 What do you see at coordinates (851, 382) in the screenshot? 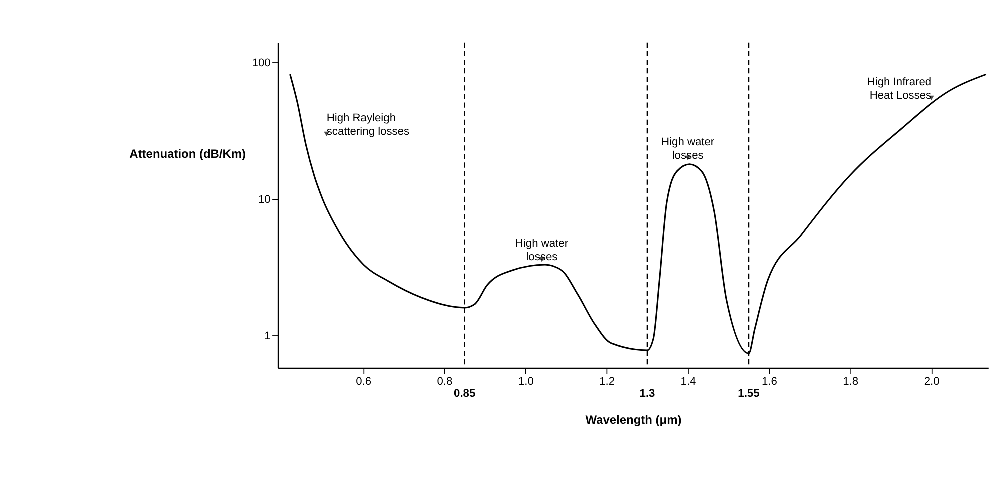
I see `x-tick-label: 1.8` at bounding box center [851, 382].